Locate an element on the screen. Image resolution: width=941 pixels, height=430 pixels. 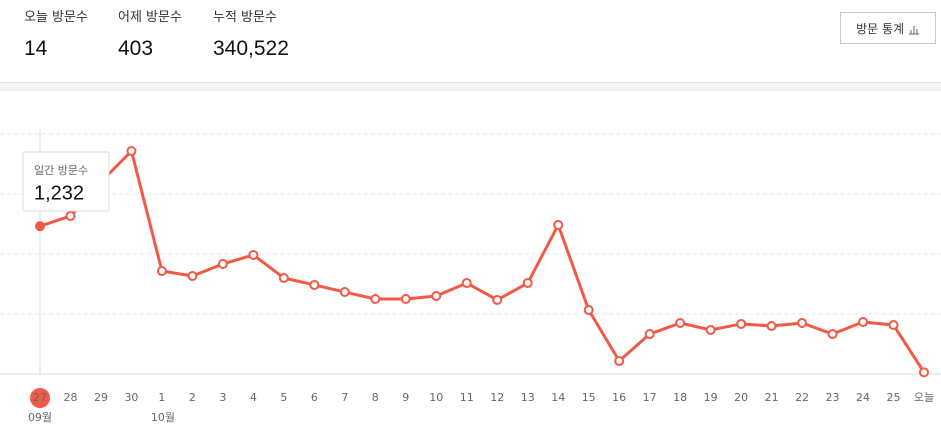
bar-icon is located at coordinates (913, 29).